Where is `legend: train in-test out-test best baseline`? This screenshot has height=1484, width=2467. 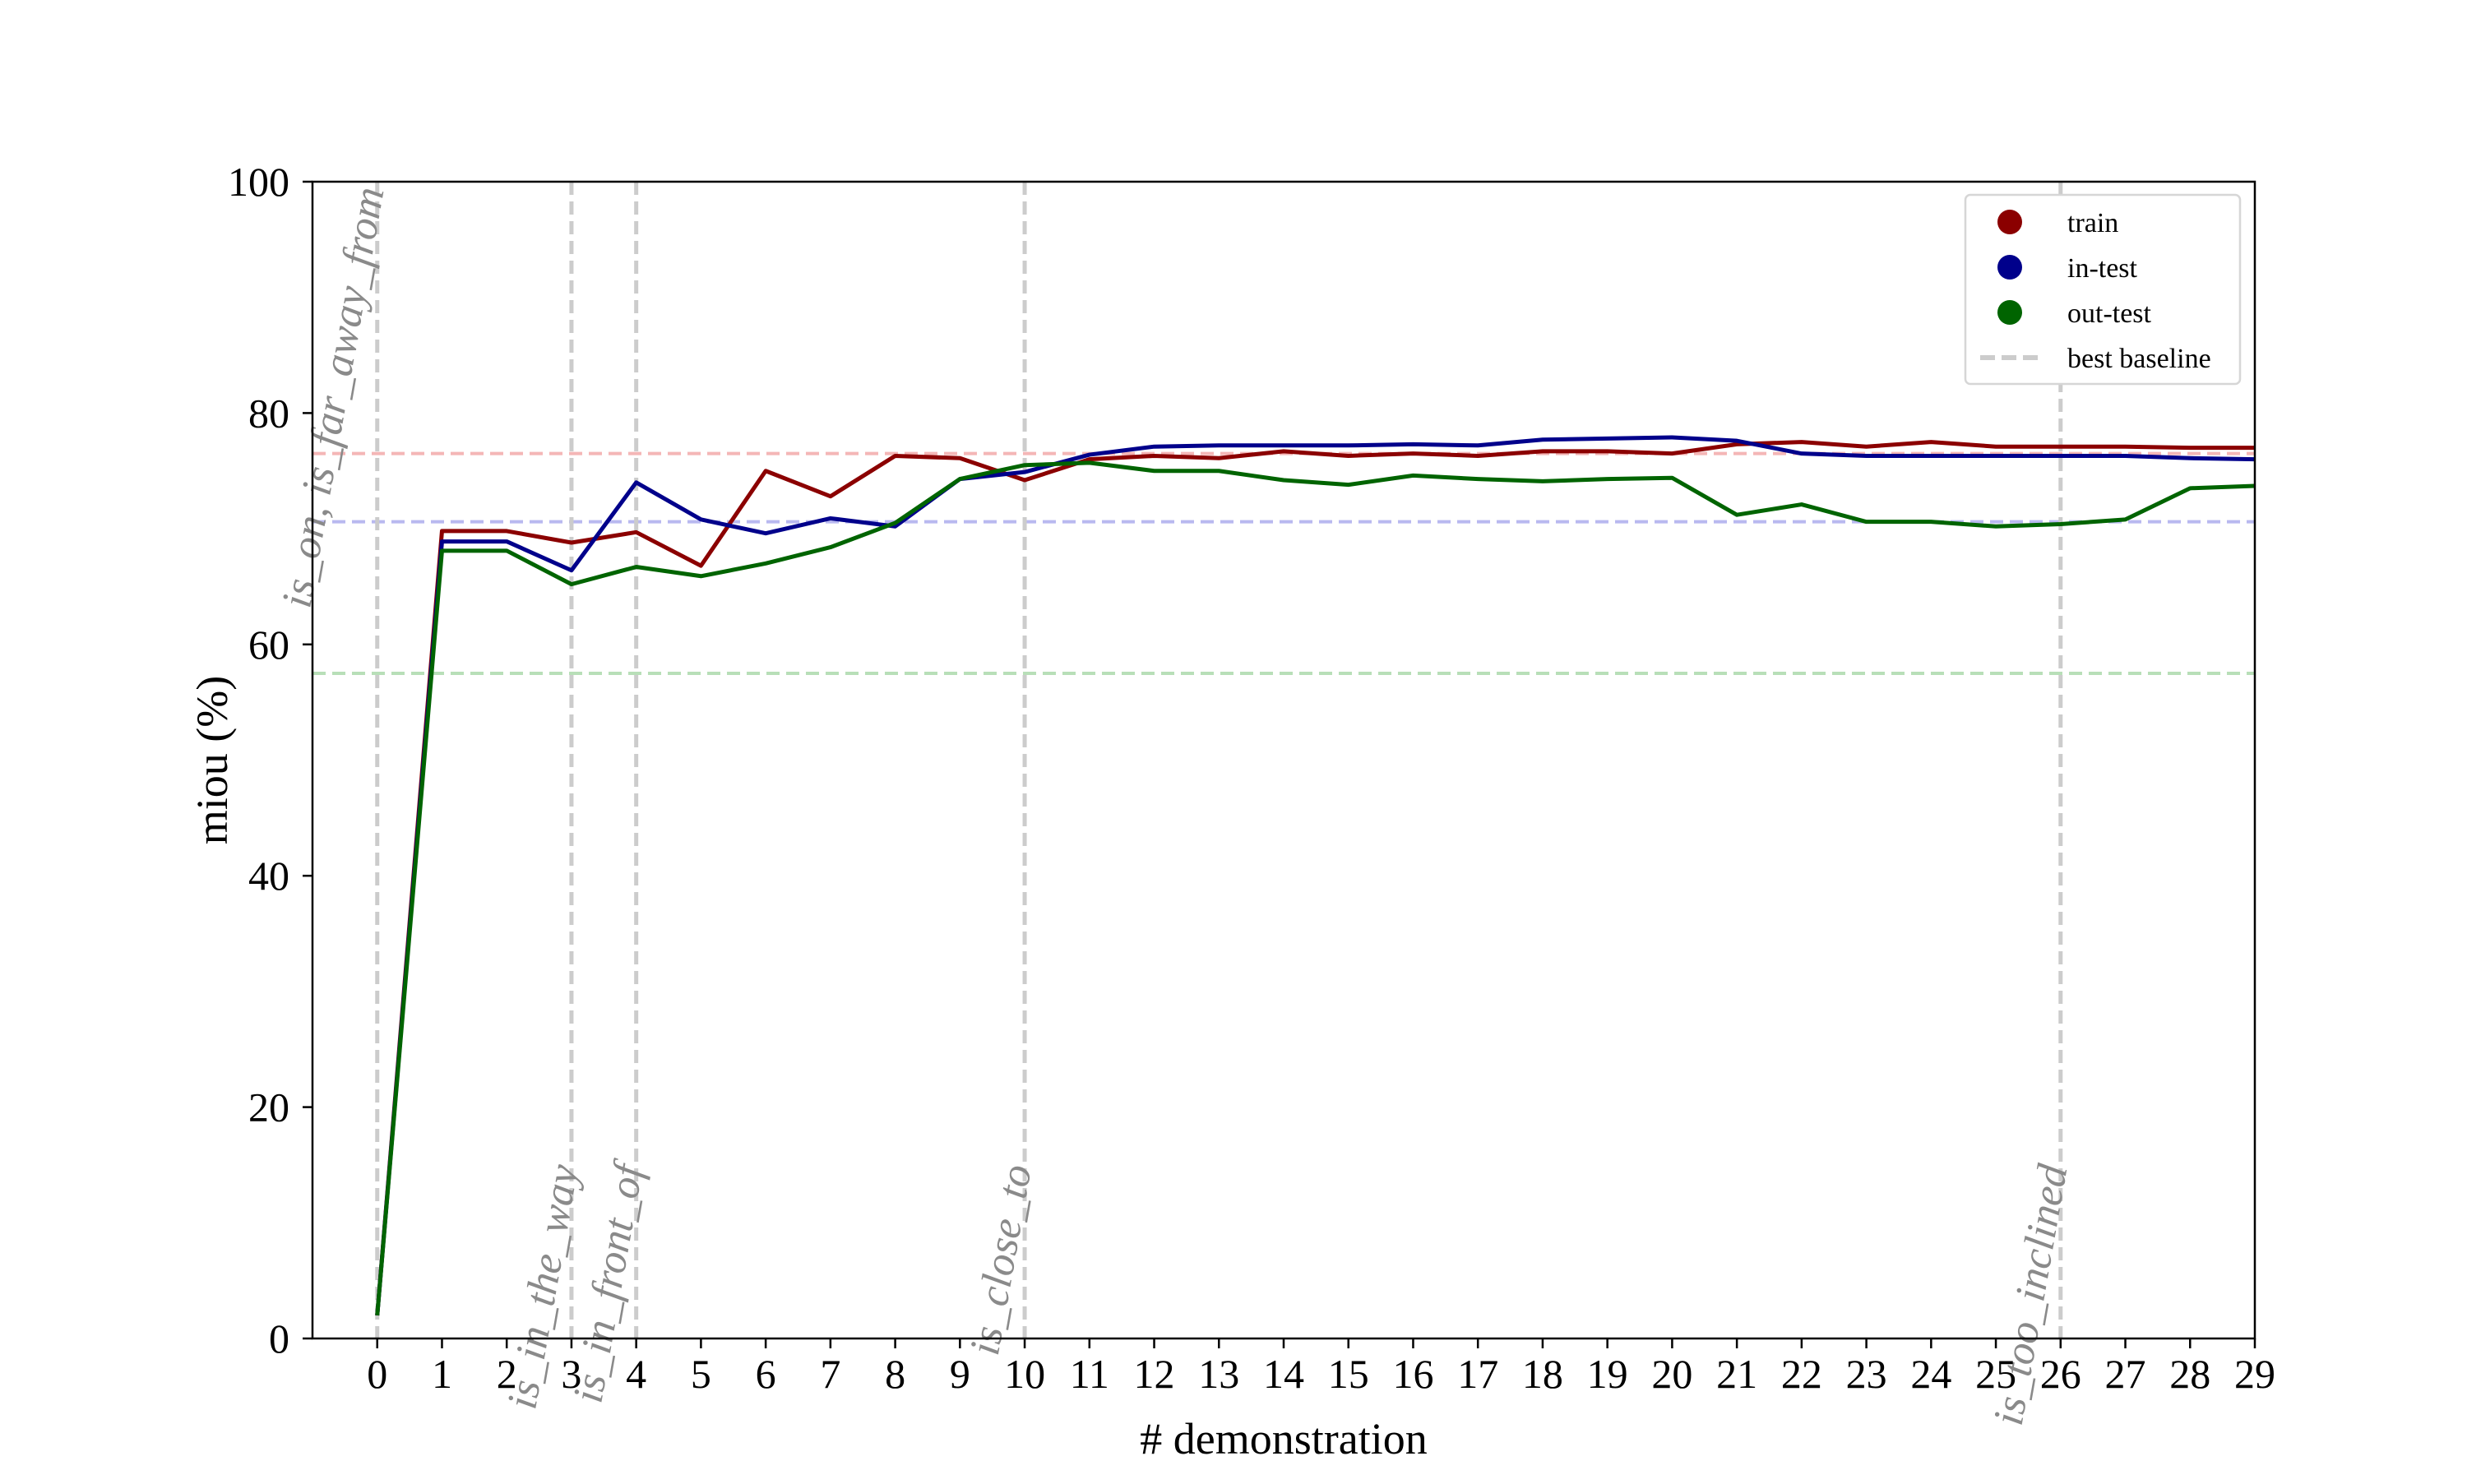 legend: train in-test out-test best baseline is located at coordinates (2103, 290).